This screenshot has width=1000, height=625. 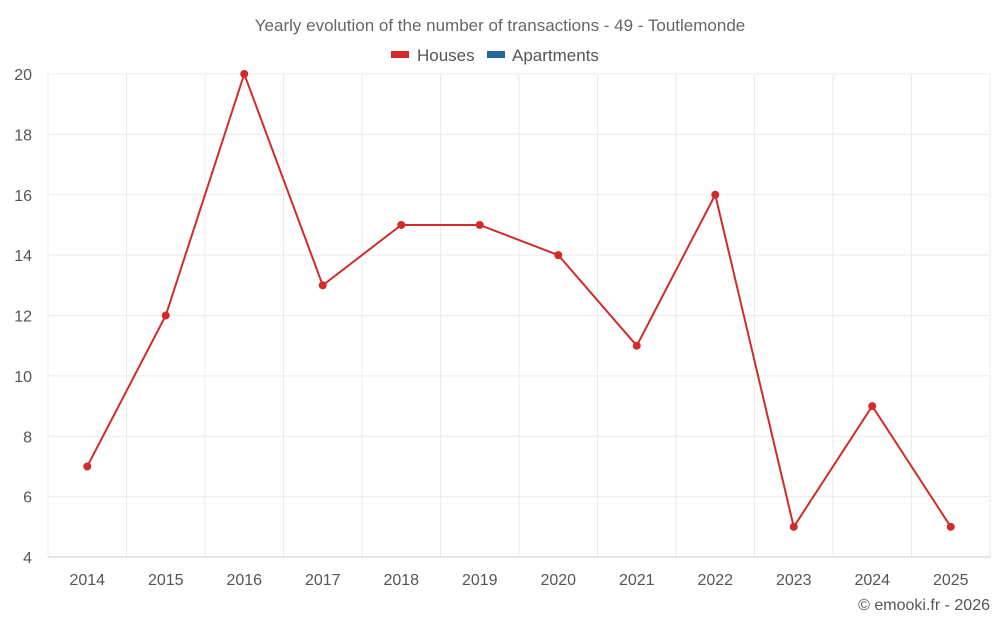 What do you see at coordinates (23, 256) in the screenshot?
I see `y-tick-label-14: 14` at bounding box center [23, 256].